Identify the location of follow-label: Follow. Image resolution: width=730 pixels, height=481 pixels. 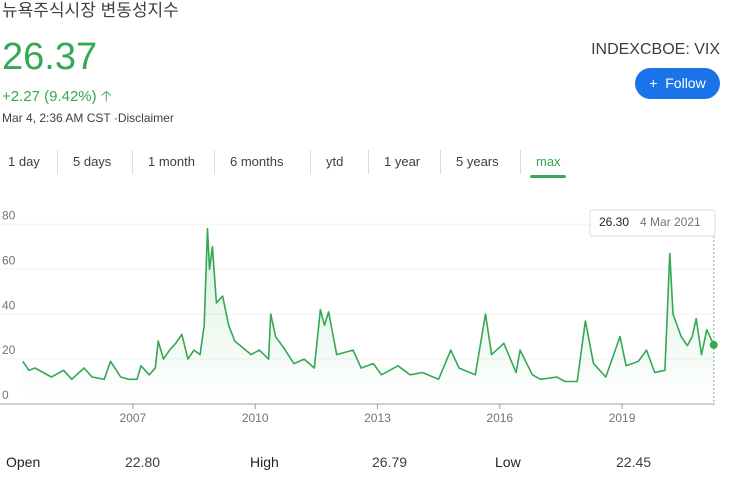
(685, 83).